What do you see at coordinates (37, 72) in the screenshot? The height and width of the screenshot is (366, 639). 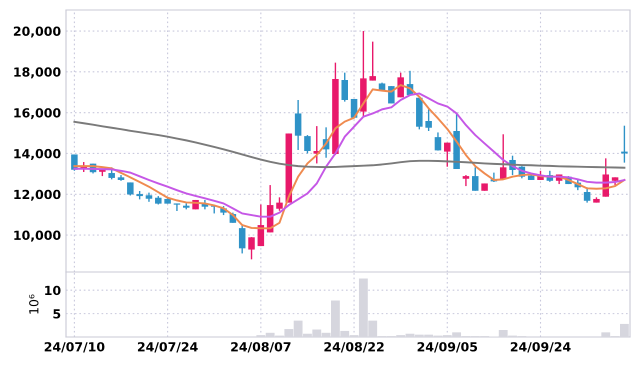 I see `y-tick-label: 18,000` at bounding box center [37, 72].